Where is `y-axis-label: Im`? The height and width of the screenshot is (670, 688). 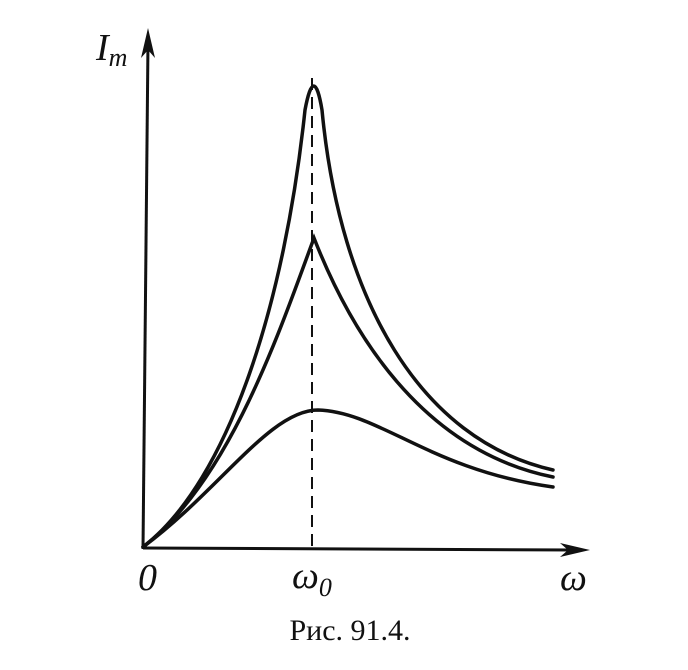 y-axis-label: Im is located at coordinates (111, 49).